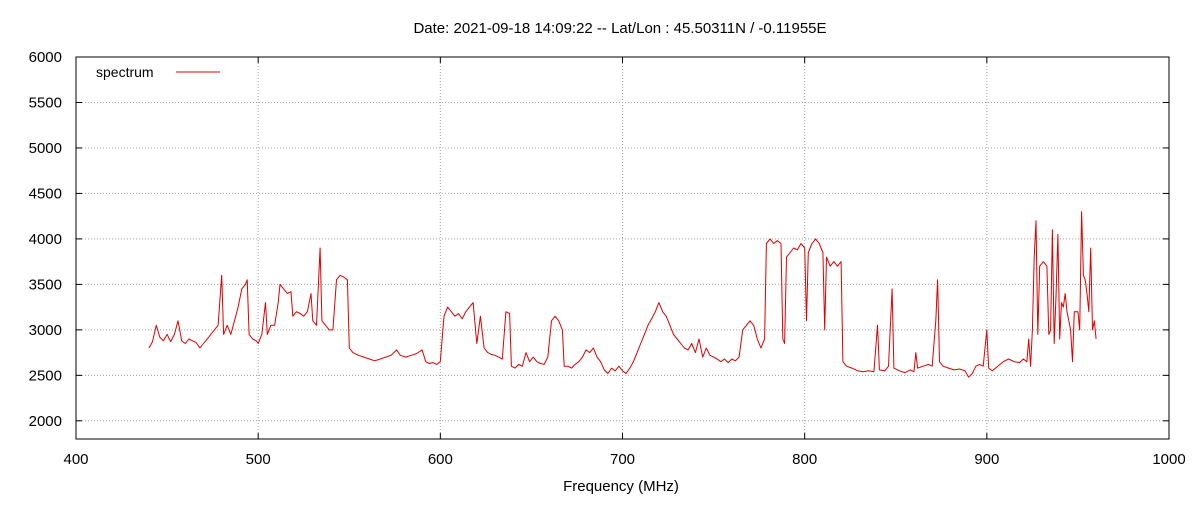 The width and height of the screenshot is (1200, 505). What do you see at coordinates (45, 239) in the screenshot?
I see `y-tick-label: 4000` at bounding box center [45, 239].